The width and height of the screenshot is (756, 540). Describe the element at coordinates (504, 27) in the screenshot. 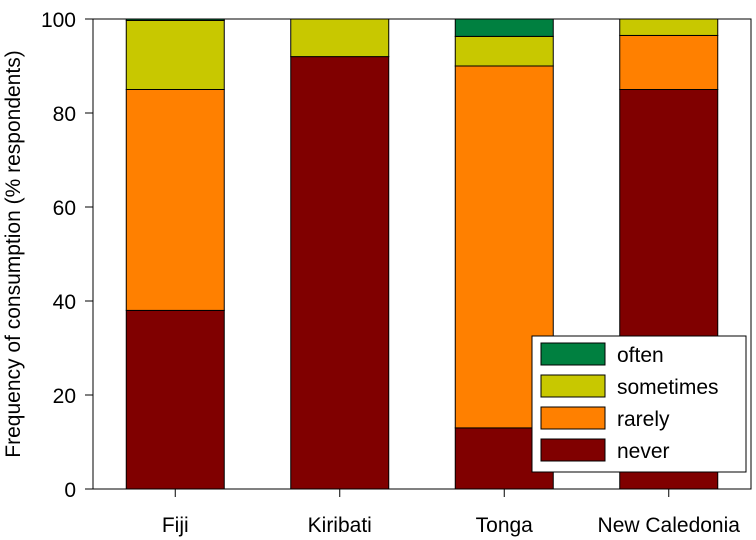

I see `bar-segment-often` at that location.